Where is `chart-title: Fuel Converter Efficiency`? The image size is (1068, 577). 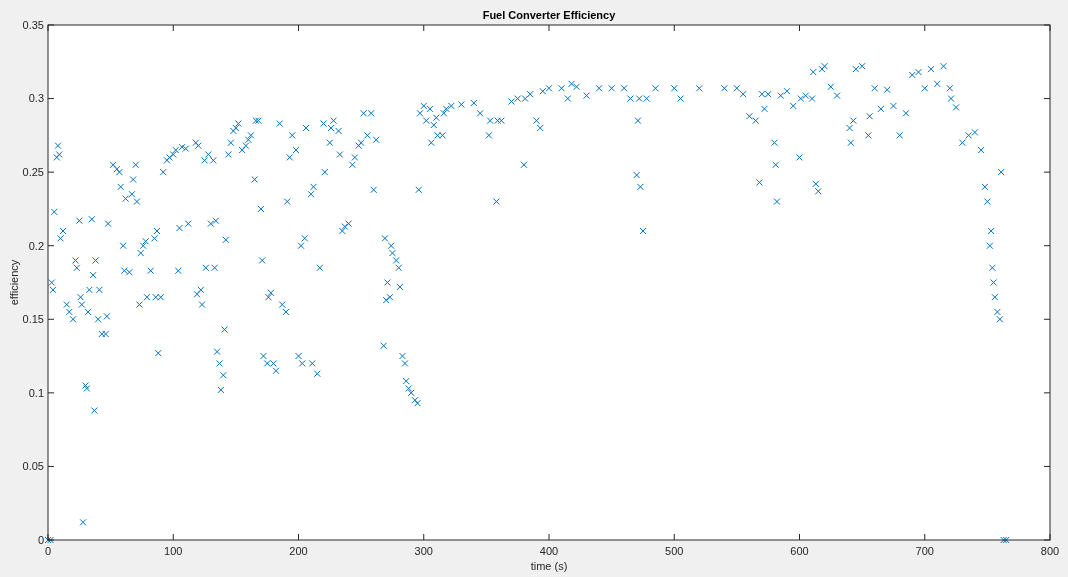 chart-title: Fuel Converter Efficiency is located at coordinates (549, 15).